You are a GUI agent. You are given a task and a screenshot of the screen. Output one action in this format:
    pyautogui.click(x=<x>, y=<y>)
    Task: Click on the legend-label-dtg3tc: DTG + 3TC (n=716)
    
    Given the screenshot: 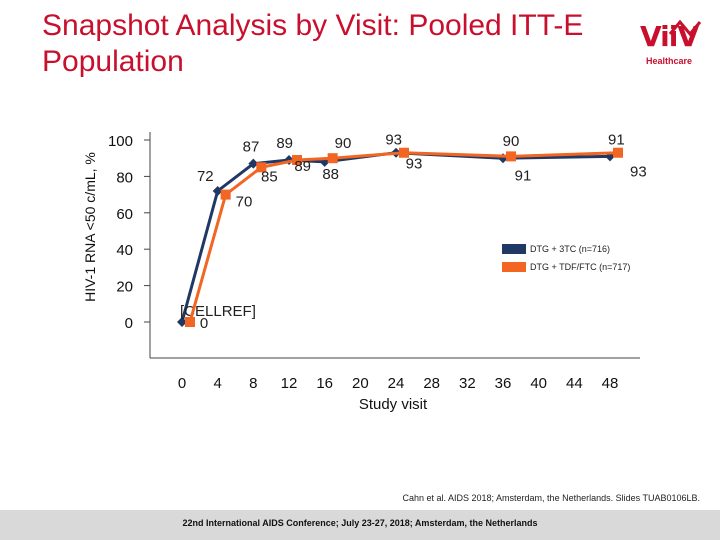 What is the action you would take?
    pyautogui.click(x=570, y=249)
    